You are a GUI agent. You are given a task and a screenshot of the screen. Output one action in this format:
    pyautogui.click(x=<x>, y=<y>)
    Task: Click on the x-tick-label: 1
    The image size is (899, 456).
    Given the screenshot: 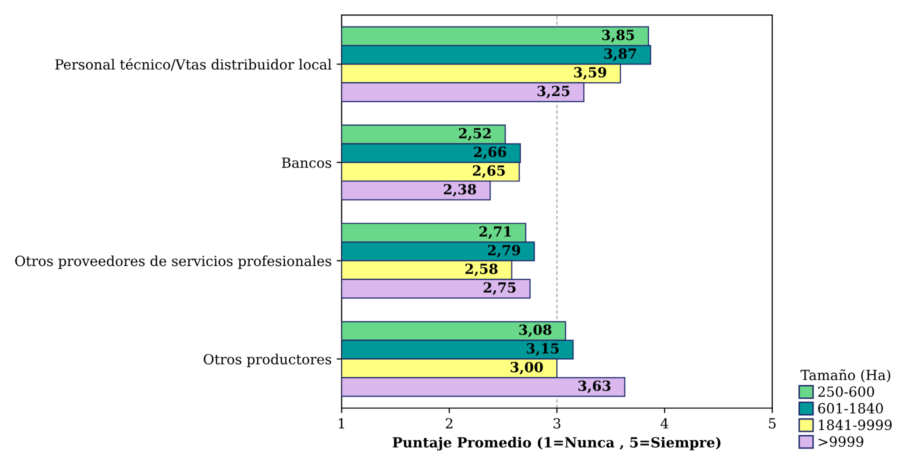 What is the action you would take?
    pyautogui.click(x=341, y=423)
    